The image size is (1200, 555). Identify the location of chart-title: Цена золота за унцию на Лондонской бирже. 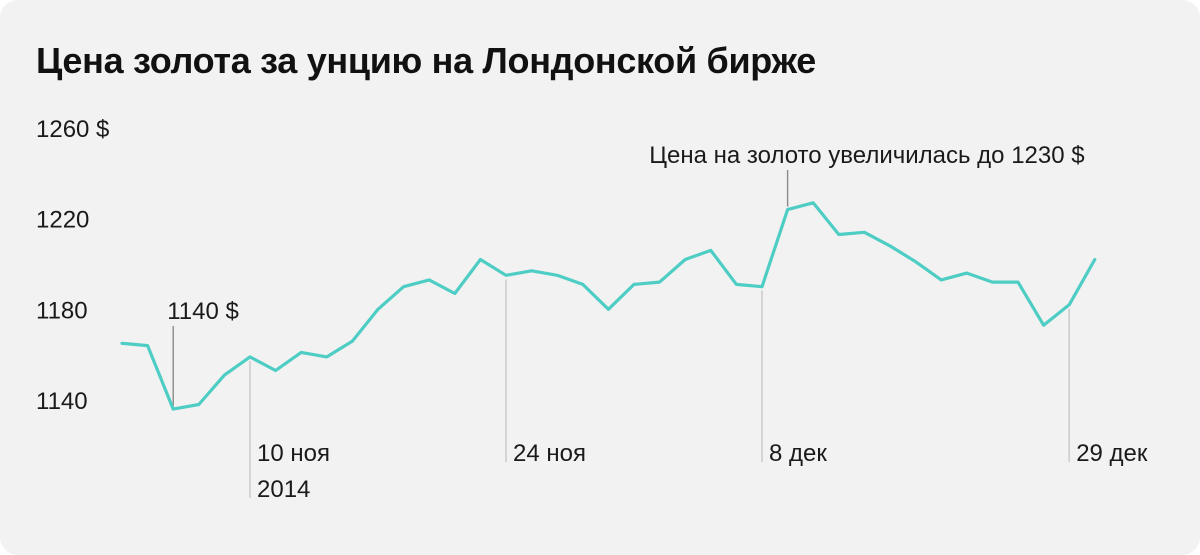
(426, 60).